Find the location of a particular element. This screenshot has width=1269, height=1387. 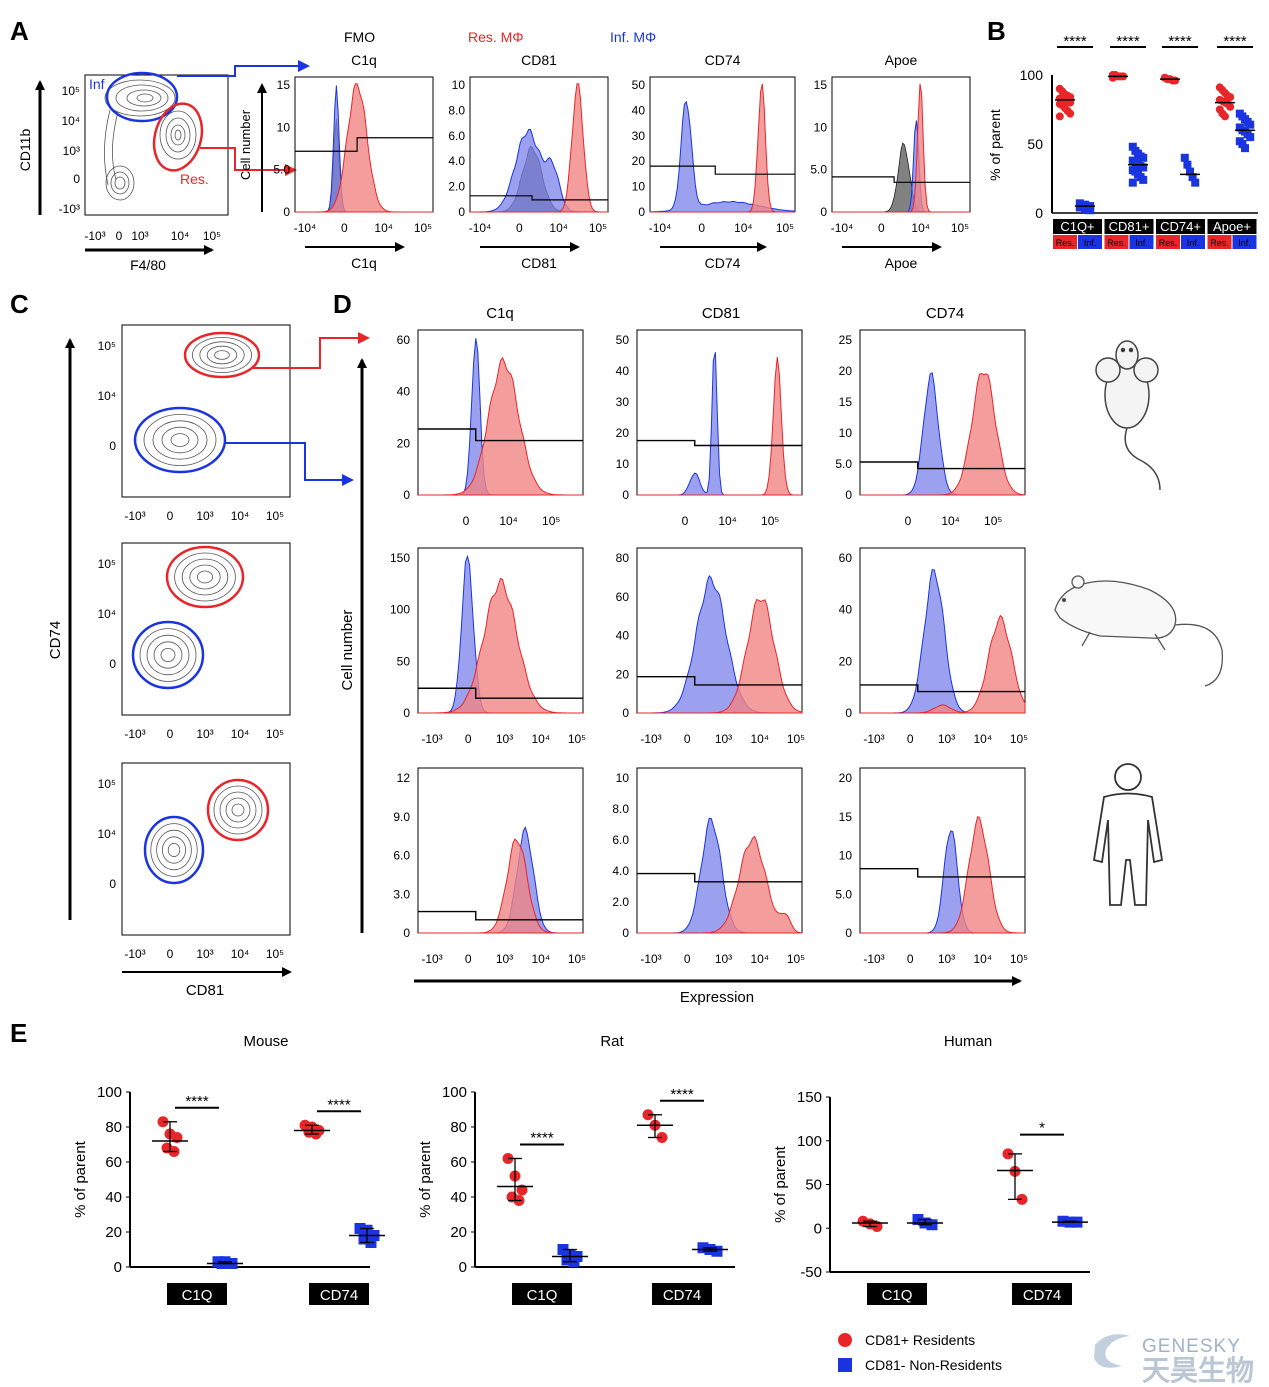

svg-text: 4.0 is located at coordinates (620, 871).